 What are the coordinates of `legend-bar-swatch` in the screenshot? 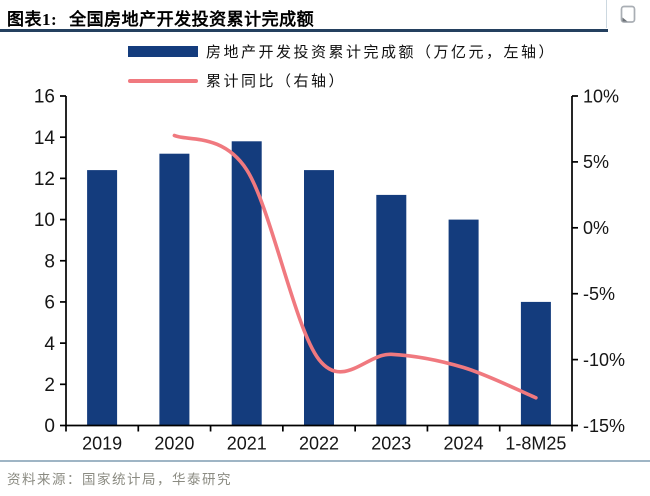 It's located at (163, 51).